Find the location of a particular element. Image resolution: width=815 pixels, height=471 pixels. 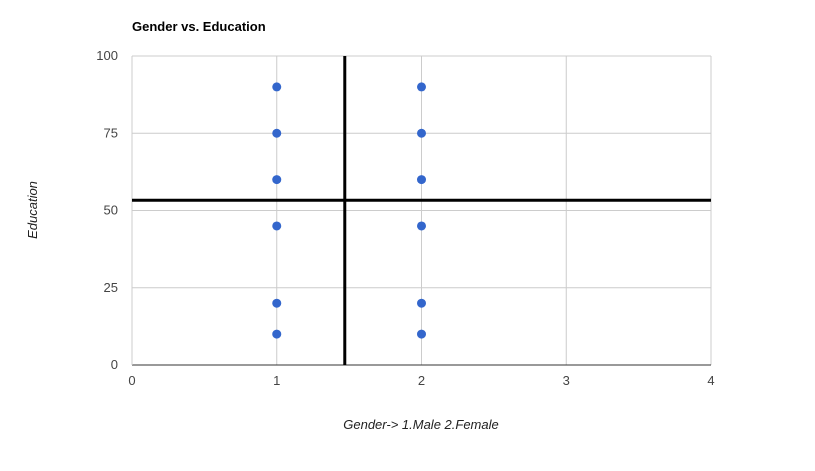

y-tick-label-75: 75 is located at coordinates (111, 132).